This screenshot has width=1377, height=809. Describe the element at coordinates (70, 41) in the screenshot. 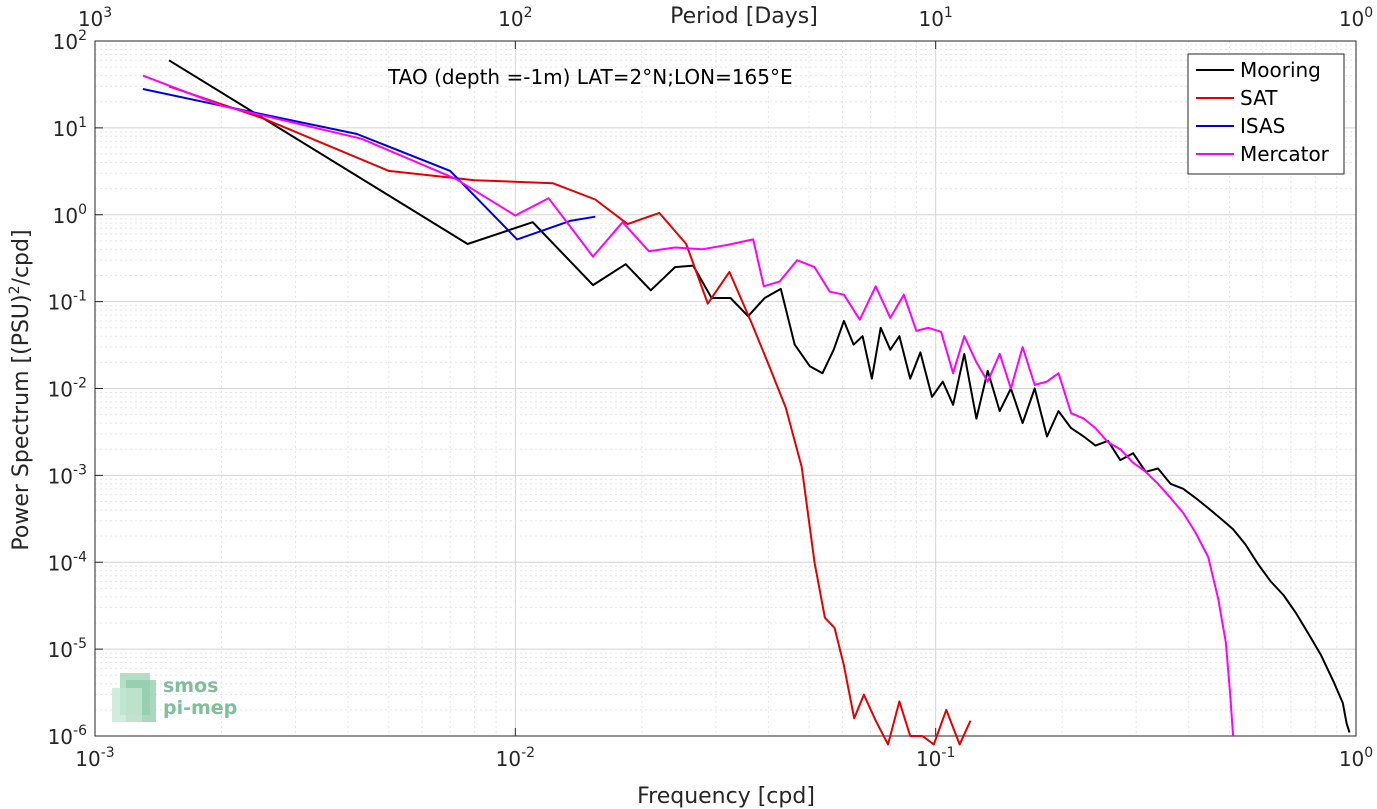

I see `y-tick-label: 10²` at that location.